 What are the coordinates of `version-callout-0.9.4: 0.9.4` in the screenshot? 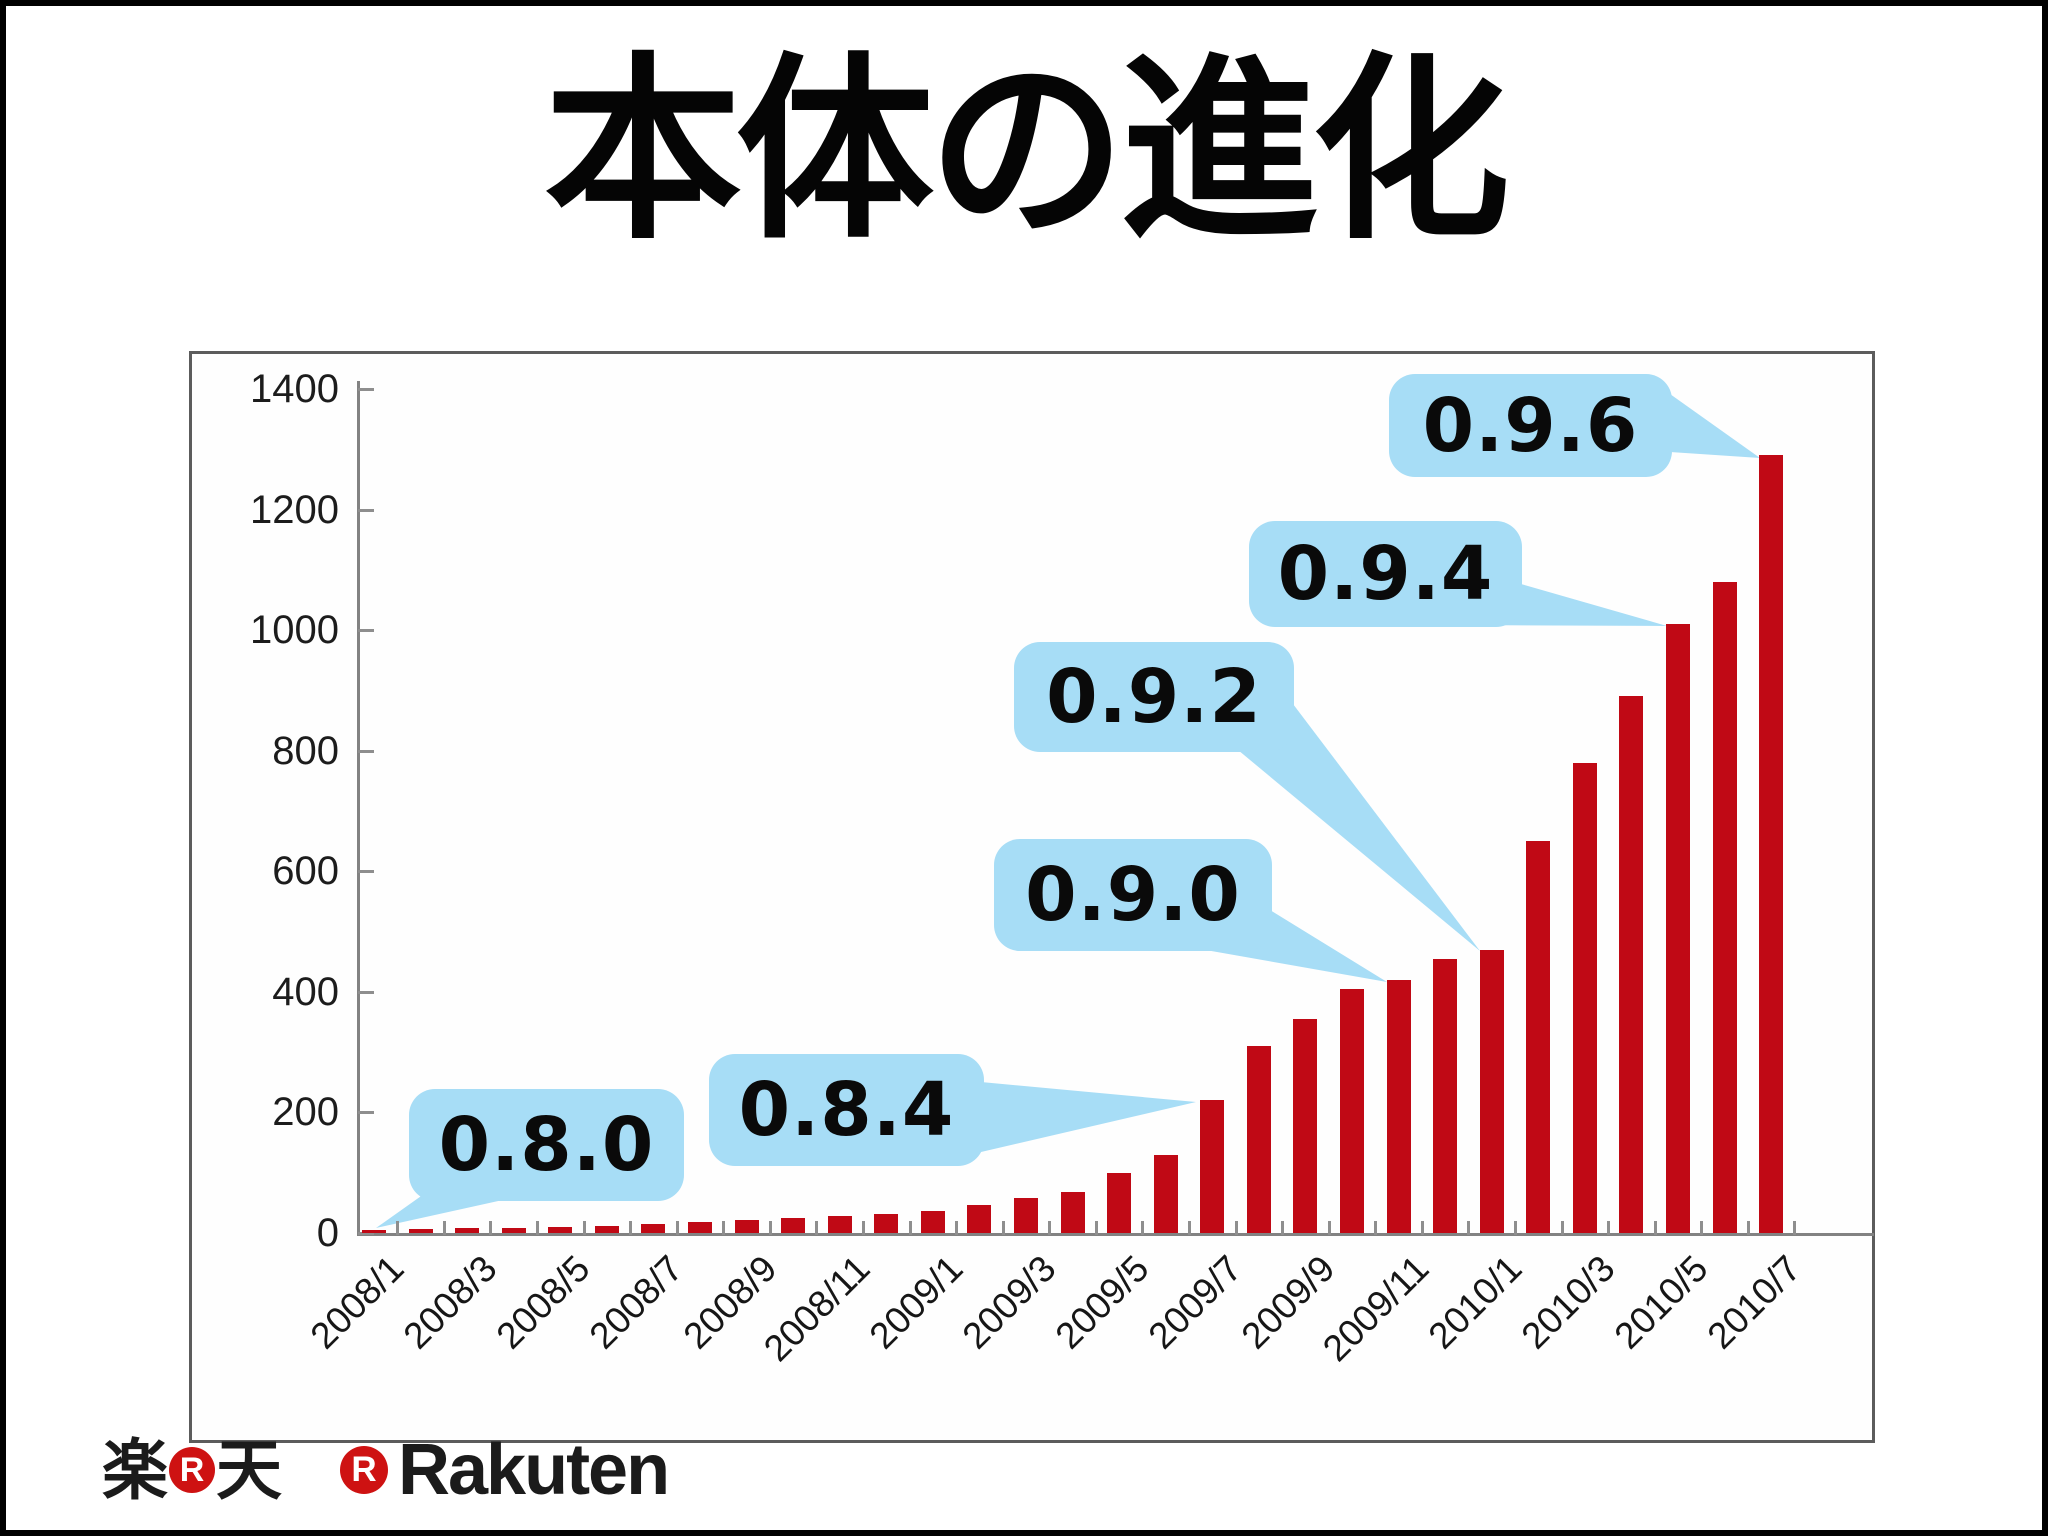 It's located at (1385, 574).